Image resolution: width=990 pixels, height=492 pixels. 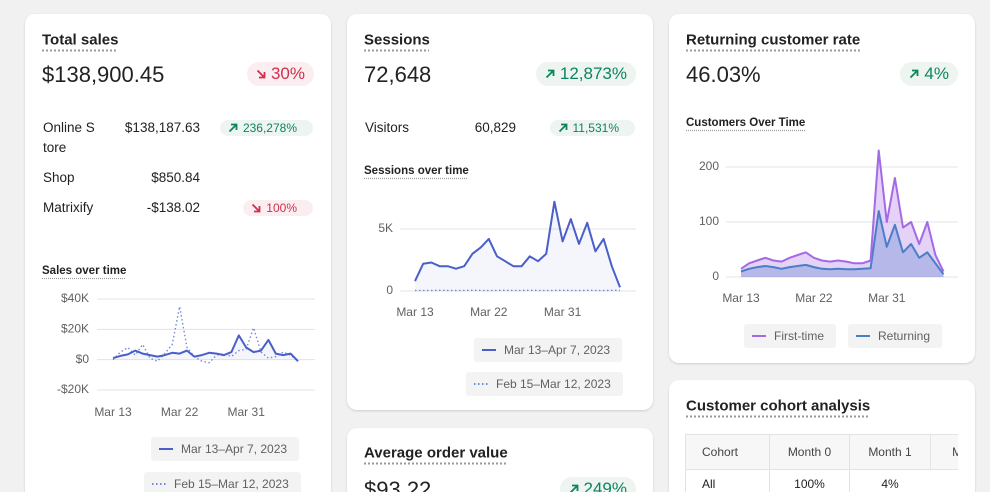 What do you see at coordinates (398, 484) in the screenshot?
I see `metric-value: $93.22` at bounding box center [398, 484].